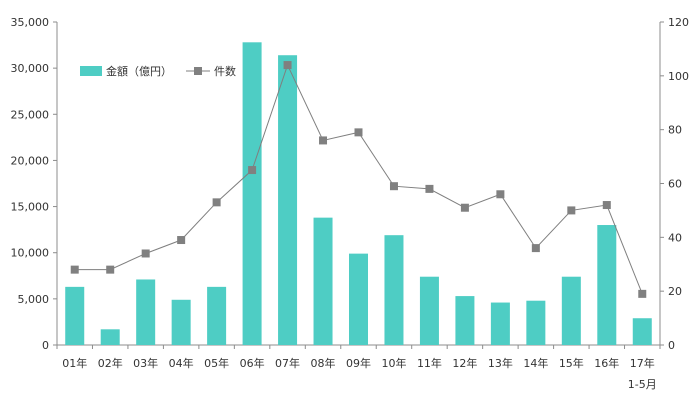 The width and height of the screenshot is (690, 407). I want to click on right-axis-ticks: 0 20 40 60 80 100 120, so click(674, 184).